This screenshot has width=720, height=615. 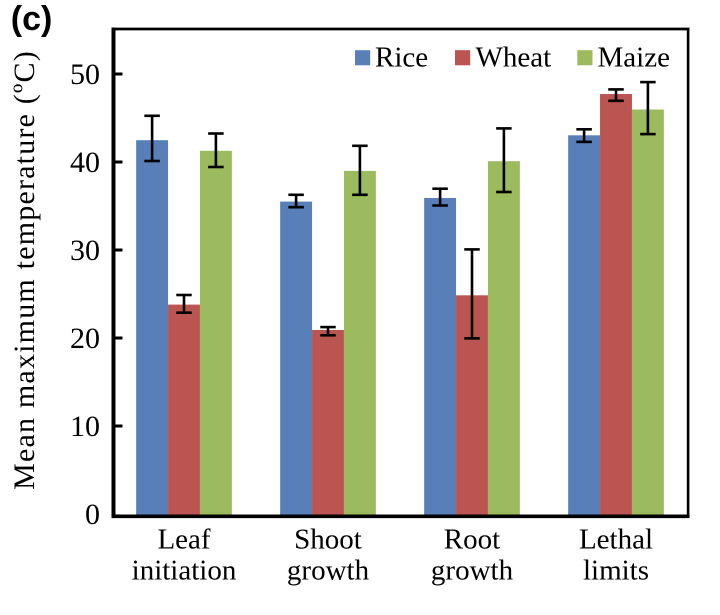 I want to click on svg-text: 10, so click(x=85, y=426).